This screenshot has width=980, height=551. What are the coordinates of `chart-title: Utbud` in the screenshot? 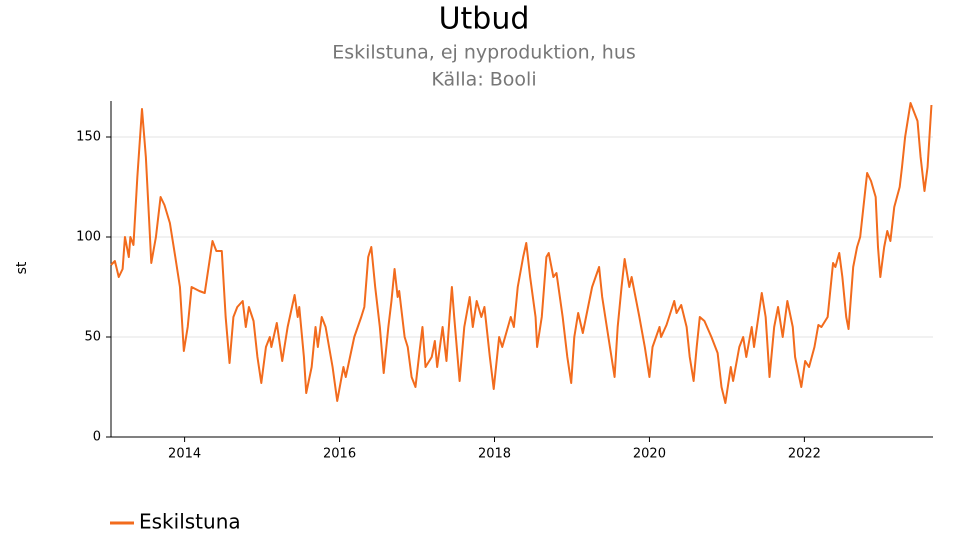 It's located at (484, 19).